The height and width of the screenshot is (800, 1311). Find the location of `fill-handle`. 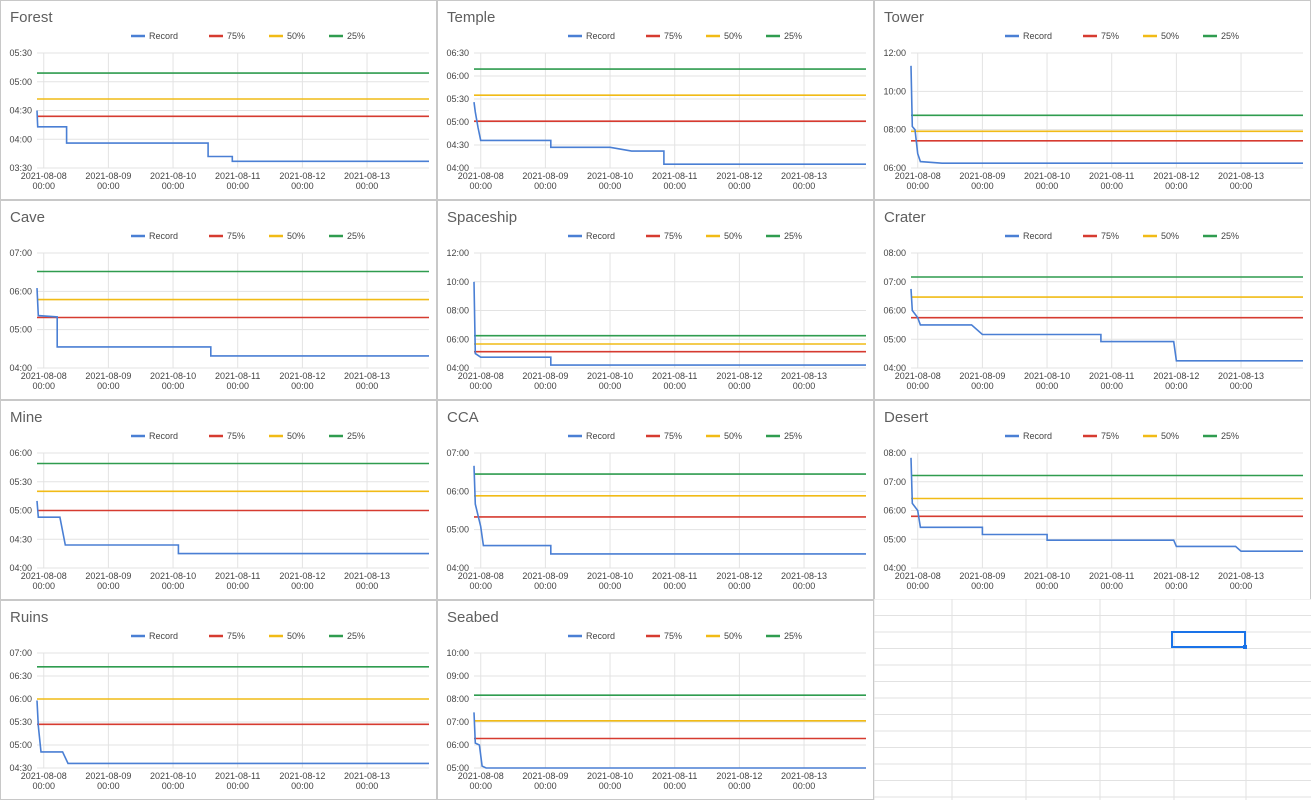

fill-handle is located at coordinates (1245, 647).